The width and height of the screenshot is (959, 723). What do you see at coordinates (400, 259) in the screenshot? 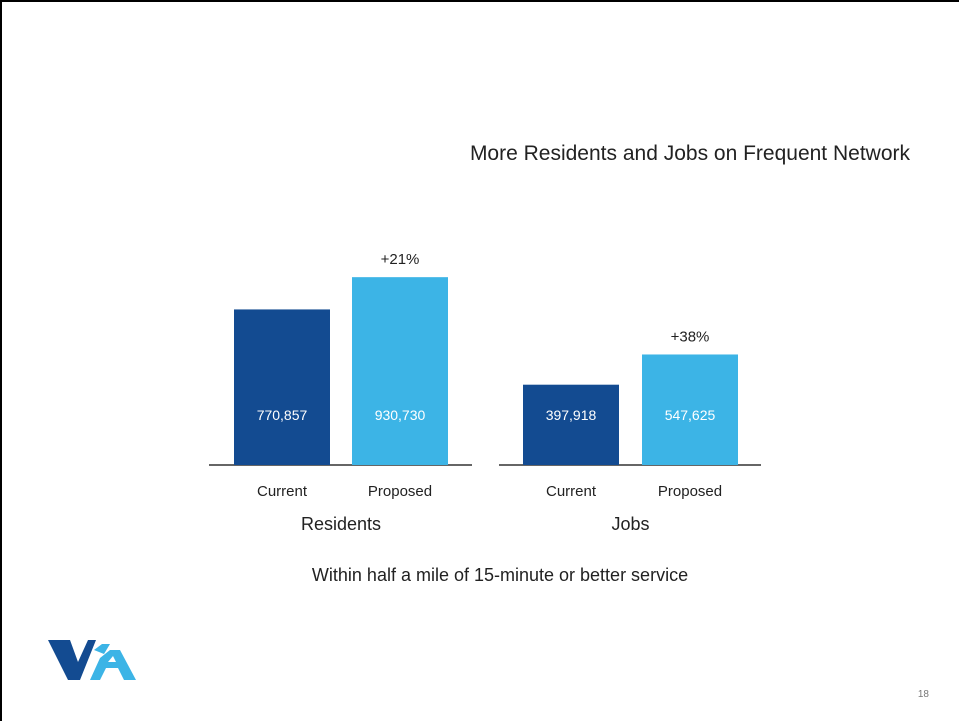
I see `change-label: +21%` at bounding box center [400, 259].